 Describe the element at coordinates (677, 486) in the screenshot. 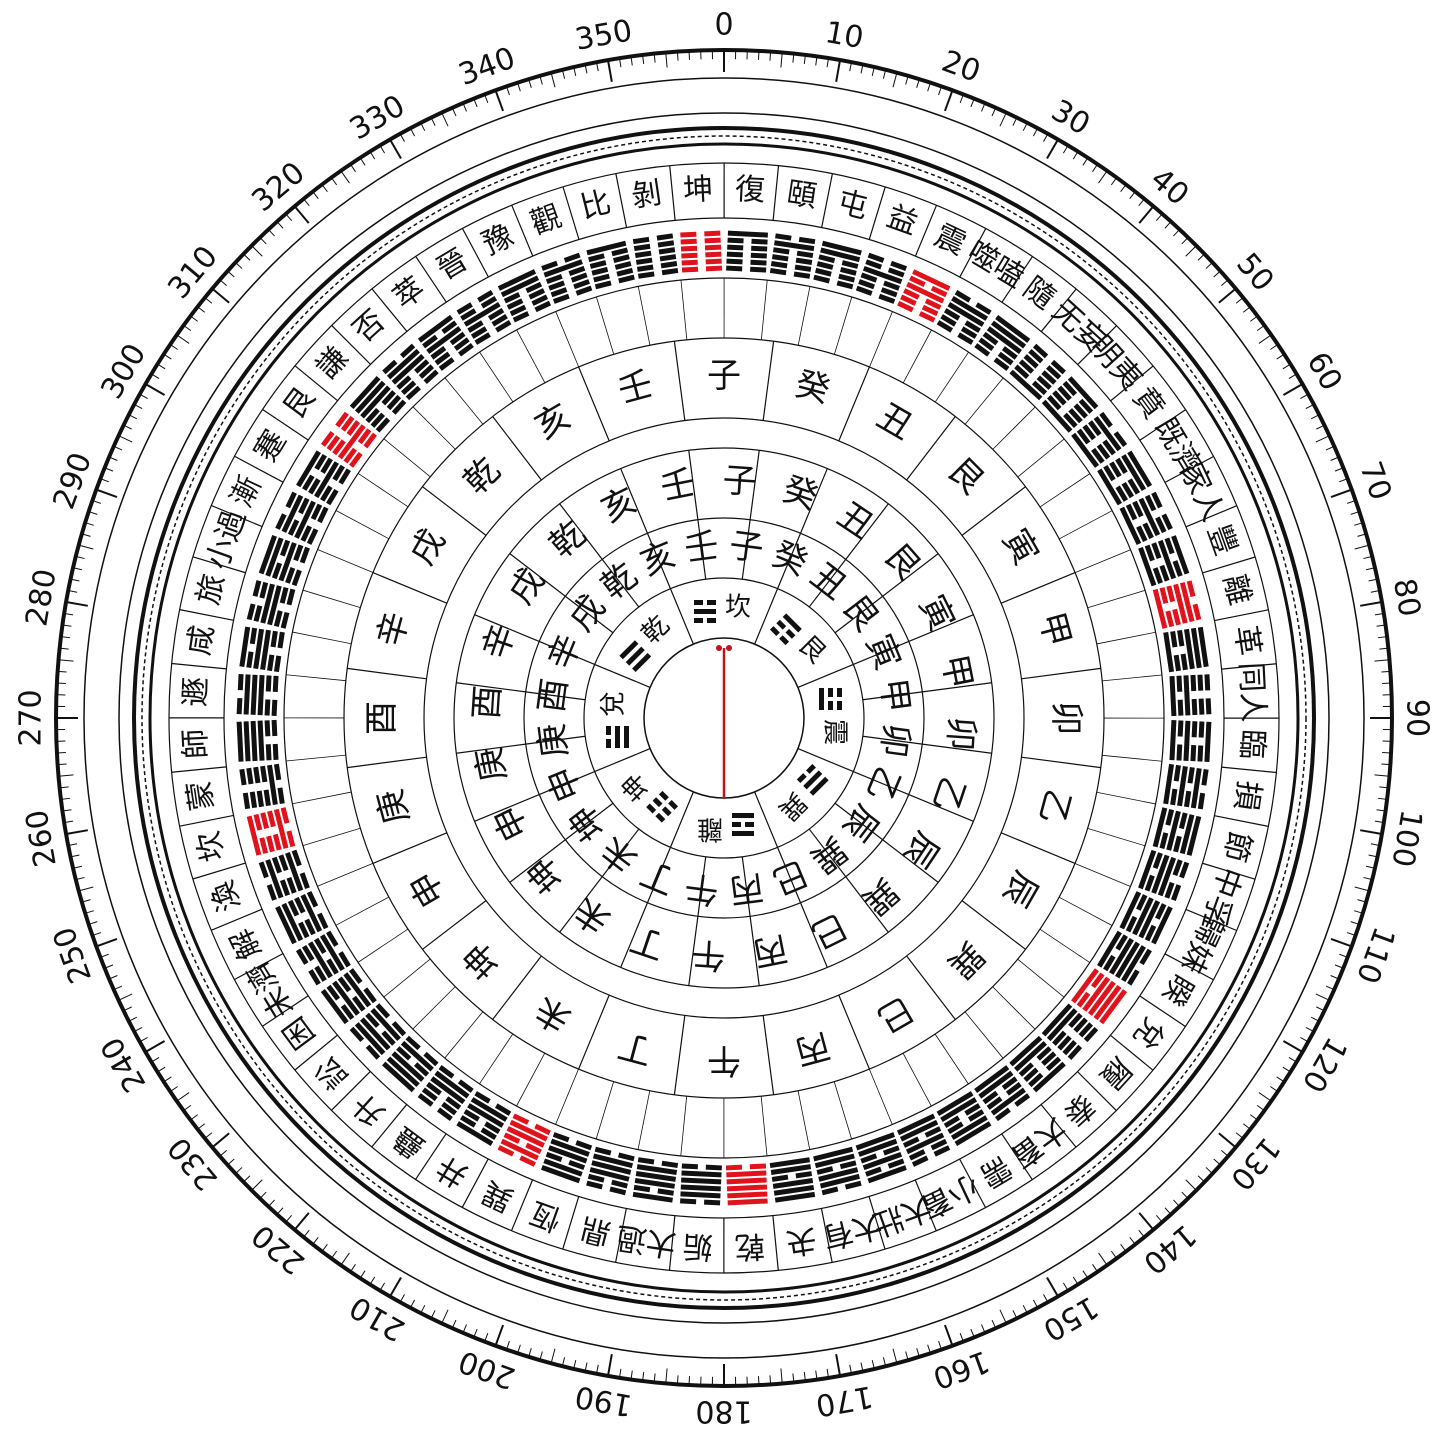

I see `mountain: 壬` at that location.